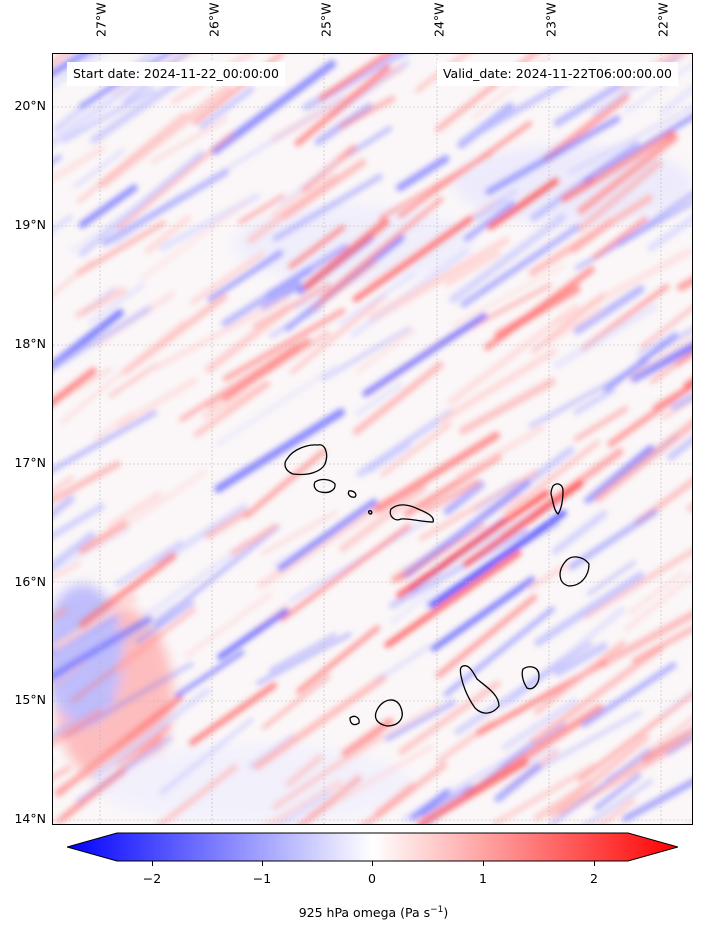  I want to click on colorbar-label-end: ), so click(446, 913).